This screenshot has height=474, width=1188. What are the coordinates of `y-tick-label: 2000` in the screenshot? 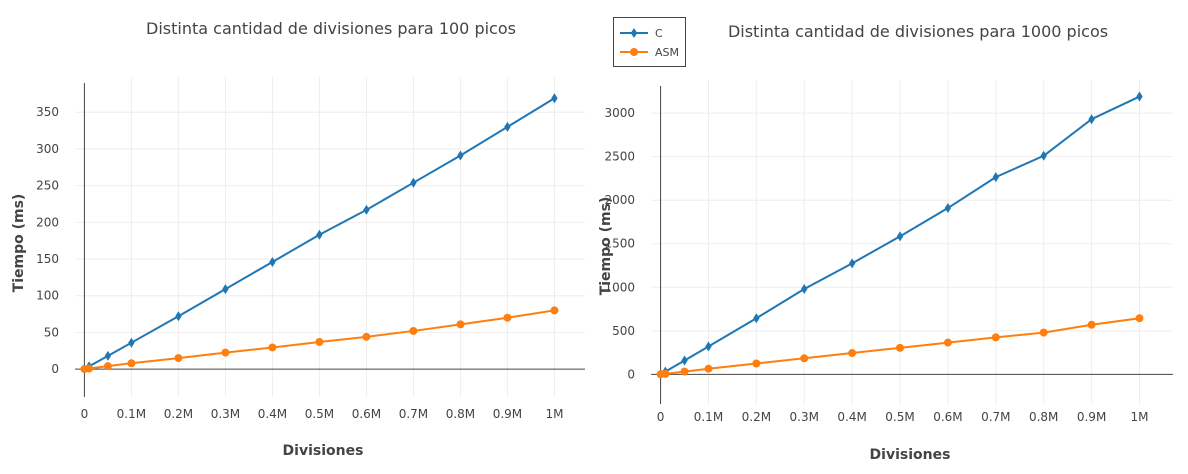 It's located at (619, 200).